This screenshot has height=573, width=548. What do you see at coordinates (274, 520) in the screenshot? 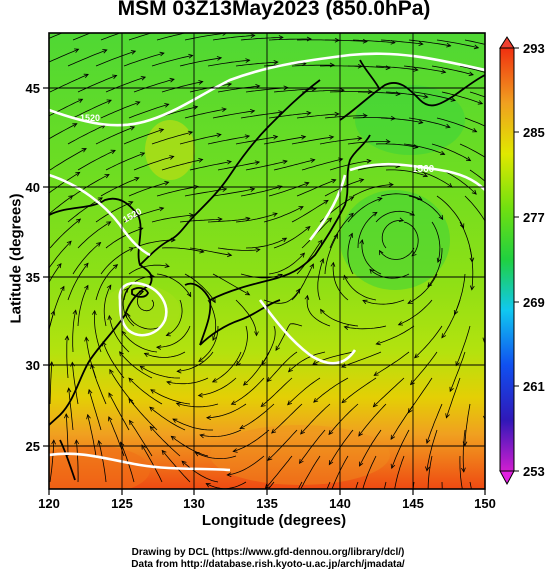
I see `x-axis-label: Longitude (degrees)` at bounding box center [274, 520].